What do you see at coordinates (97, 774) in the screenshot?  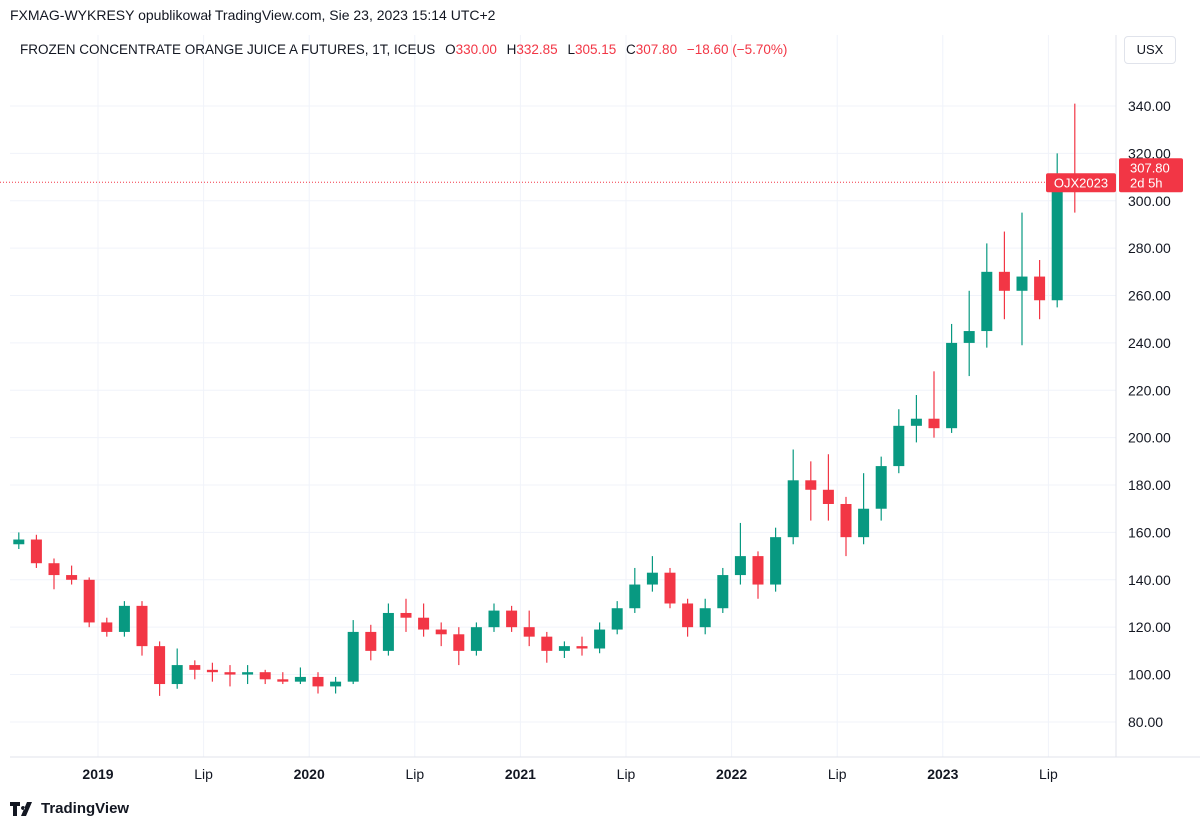 I see `time-tick-label: 2019` at bounding box center [97, 774].